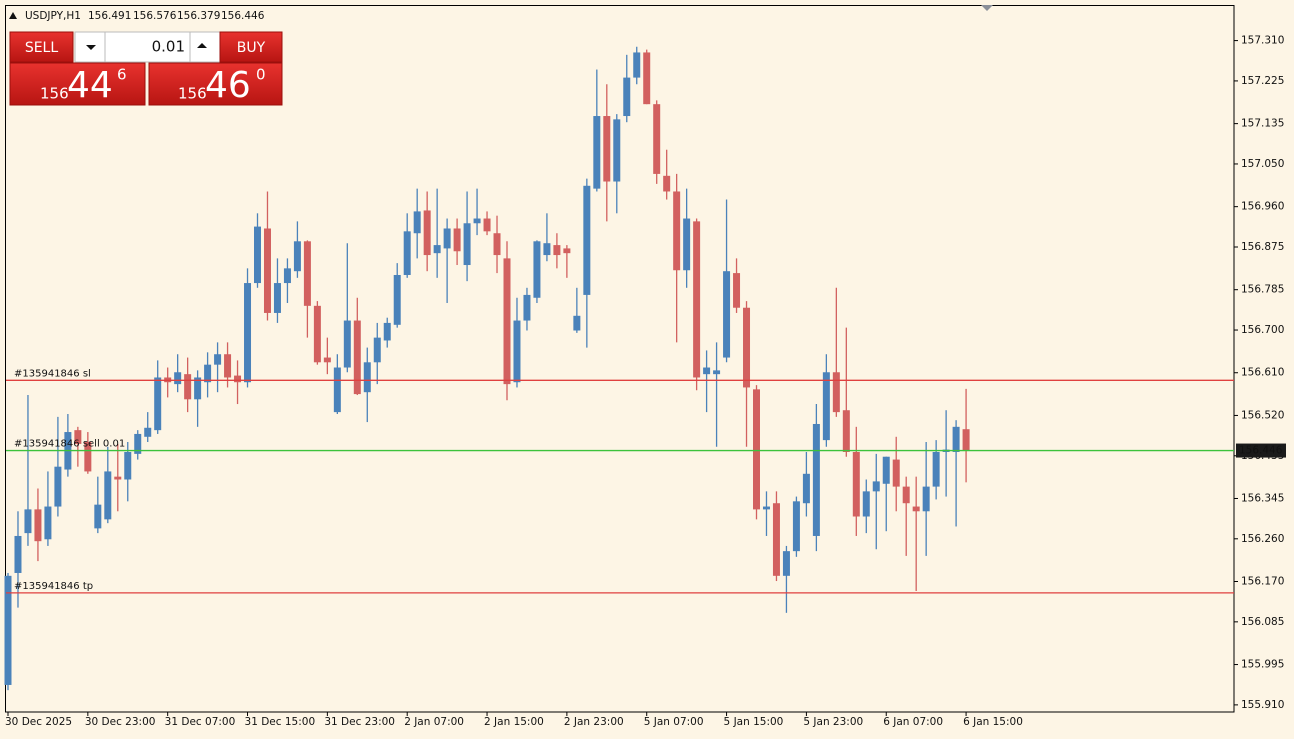 This screenshot has height=739, width=1294. I want to click on ask-box, so click(215, 84).